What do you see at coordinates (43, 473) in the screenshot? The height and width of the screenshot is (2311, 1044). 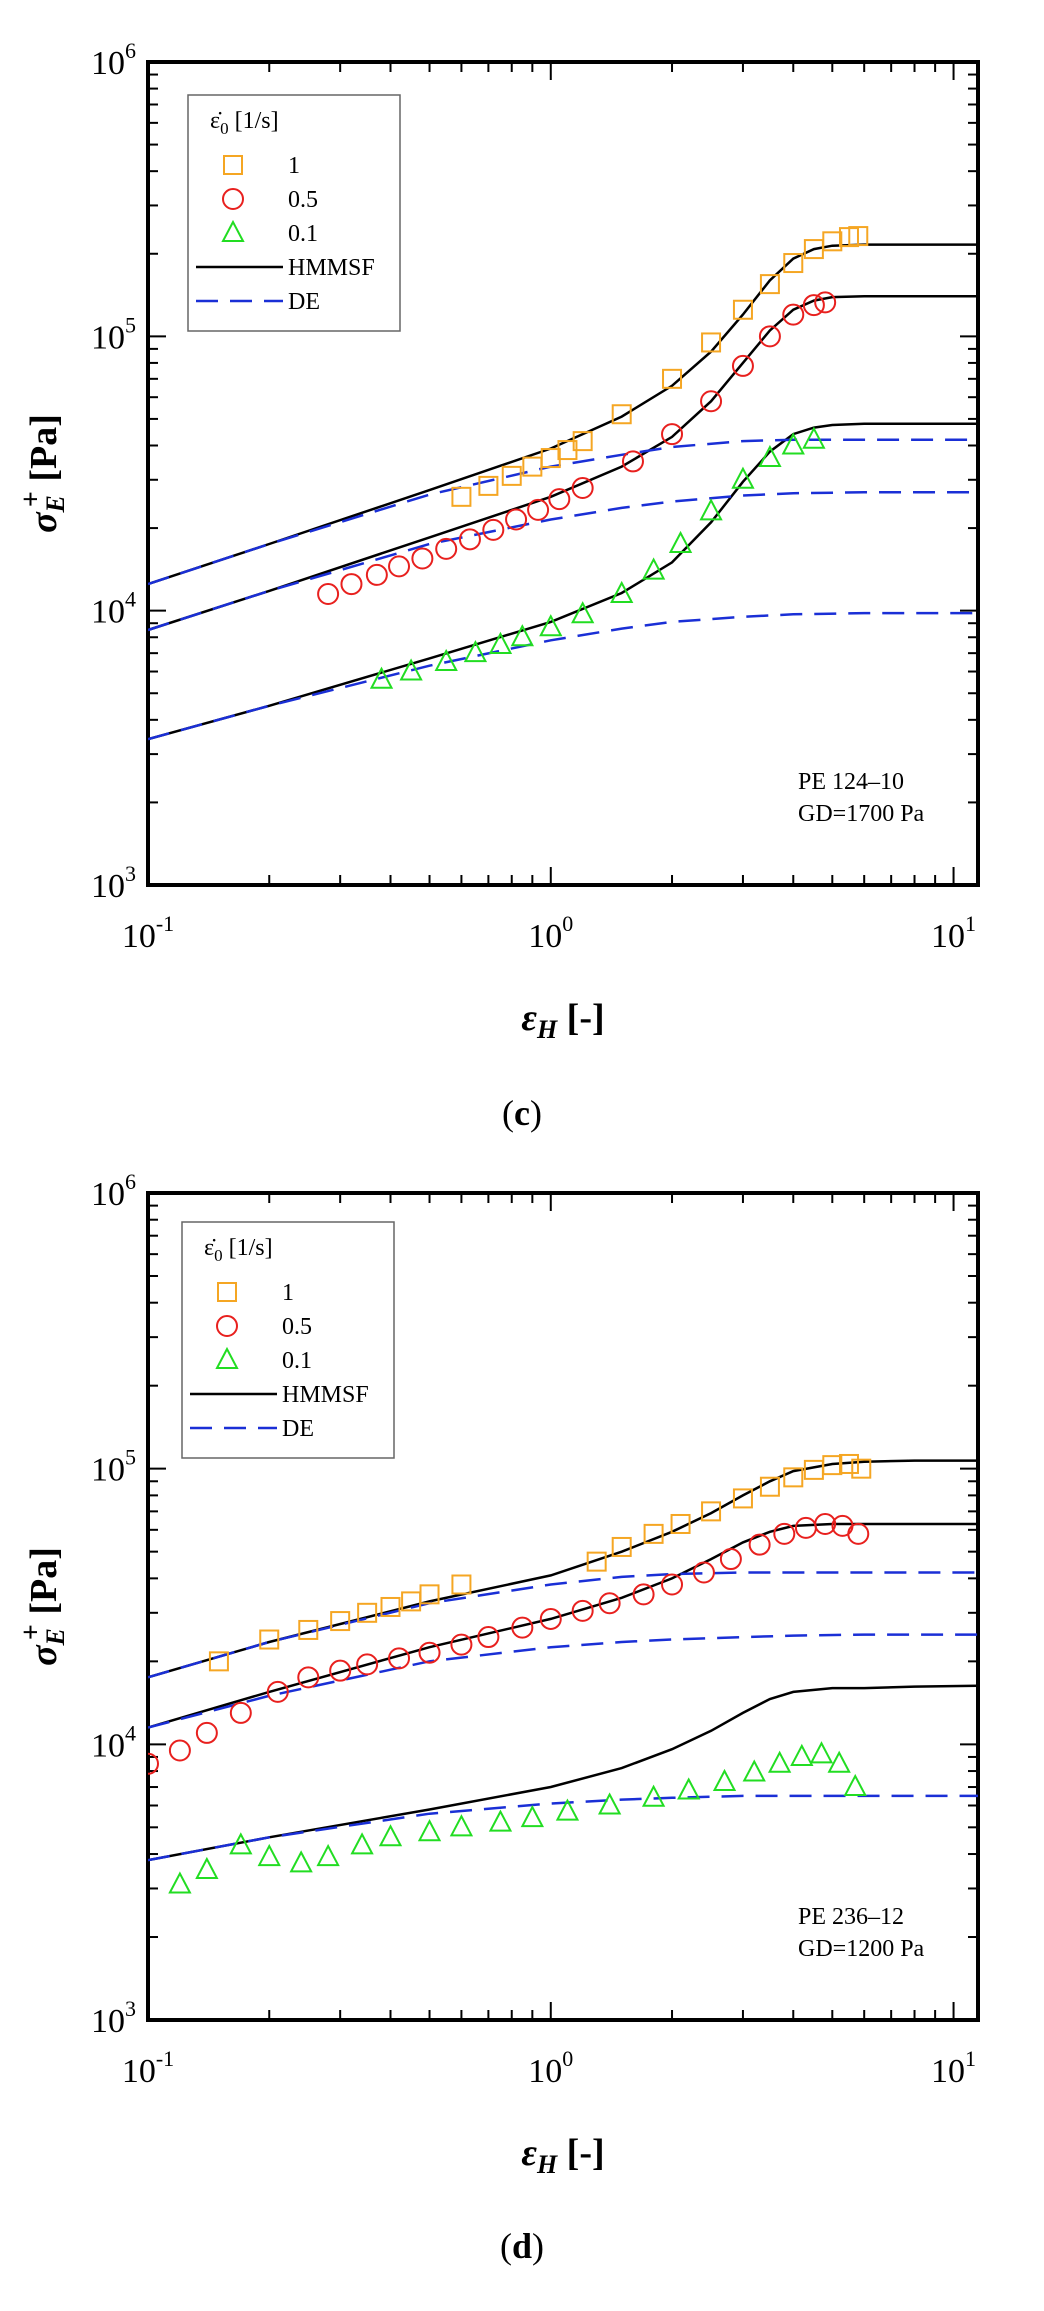 I see `panel-c-y-axis-label: σE+ [Pa]` at bounding box center [43, 473].